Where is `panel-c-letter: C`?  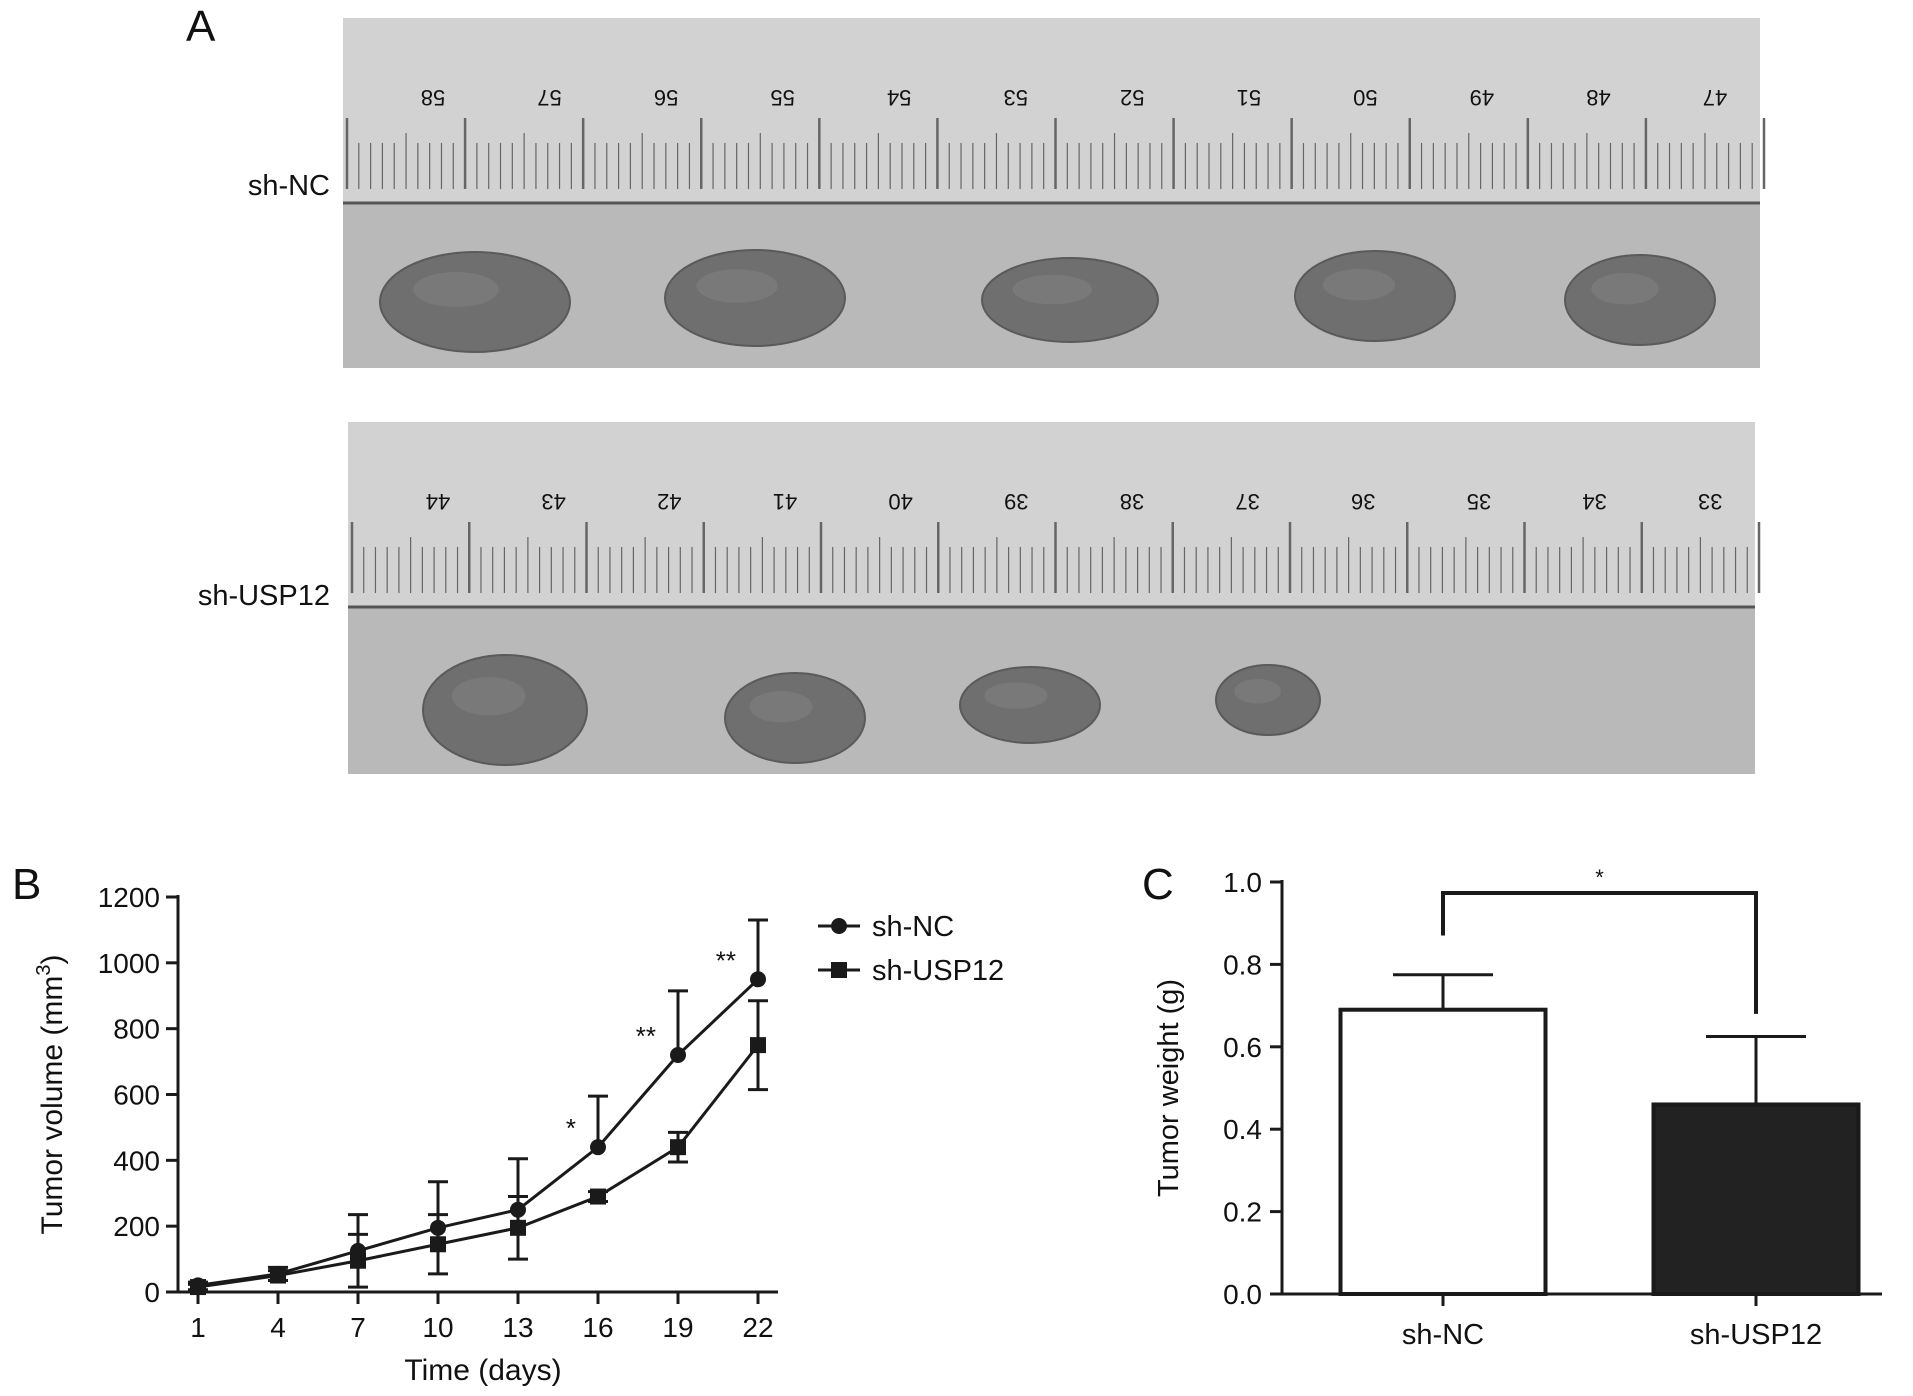 panel-c-letter: C is located at coordinates (1158, 884).